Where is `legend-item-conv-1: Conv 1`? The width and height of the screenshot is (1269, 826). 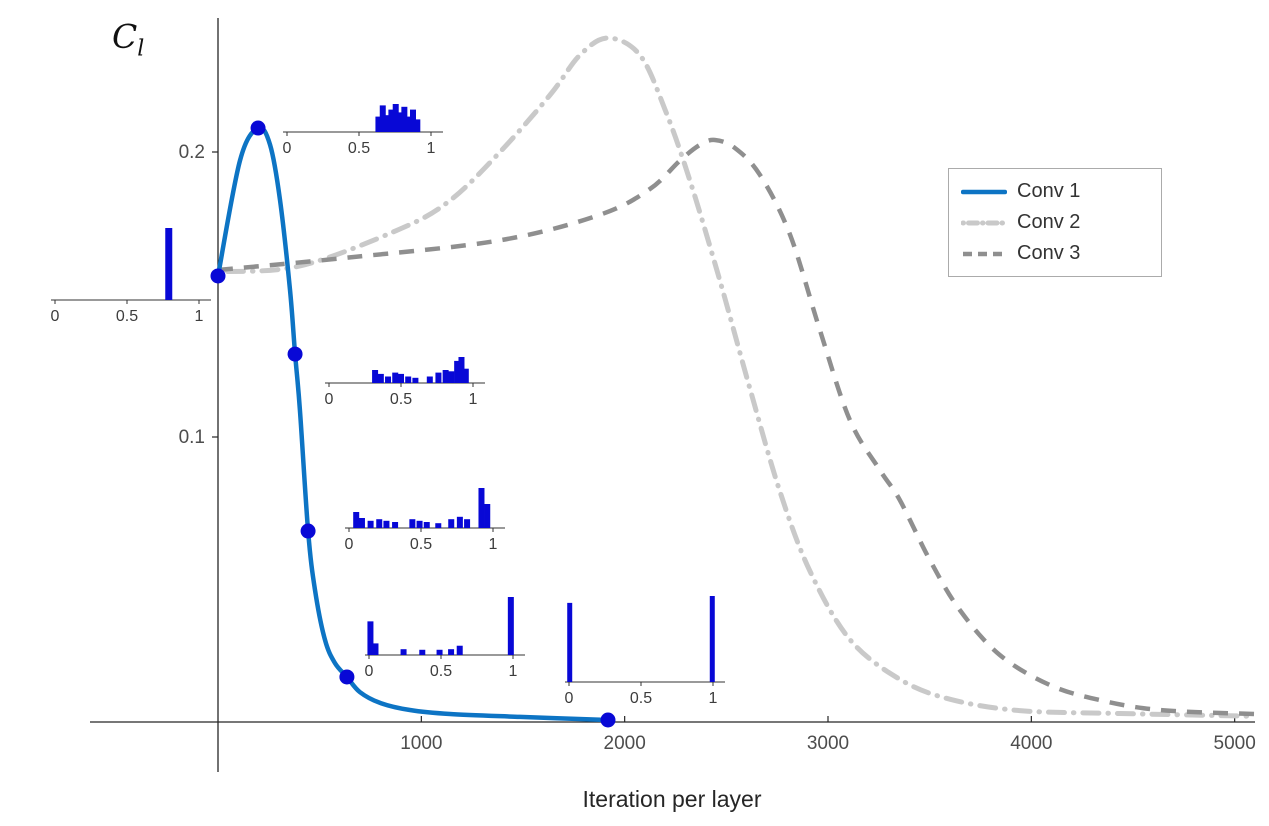 legend-item-conv-1: Conv 1 is located at coordinates (1055, 191).